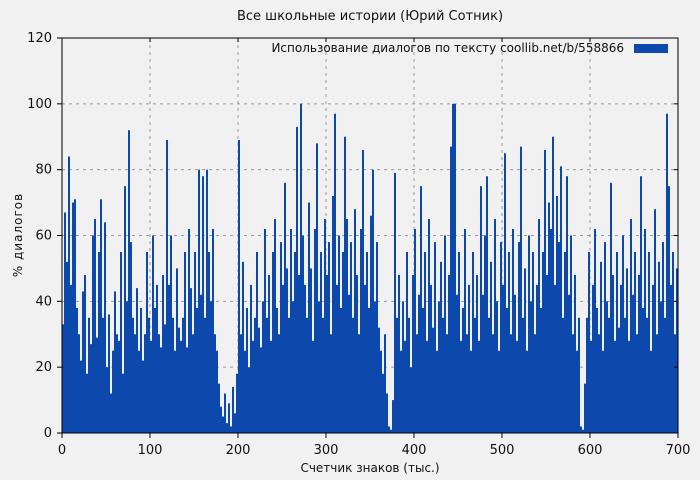 This screenshot has height=480, width=700. I want to click on y-tick-label: 80, so click(43, 170).